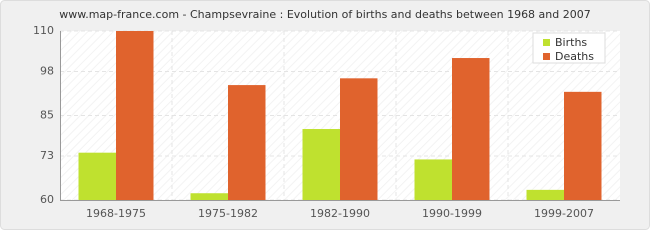 This screenshot has height=240, width=650. Describe the element at coordinates (228, 213) in the screenshot. I see `x-tick-label: 1975-1982` at that location.